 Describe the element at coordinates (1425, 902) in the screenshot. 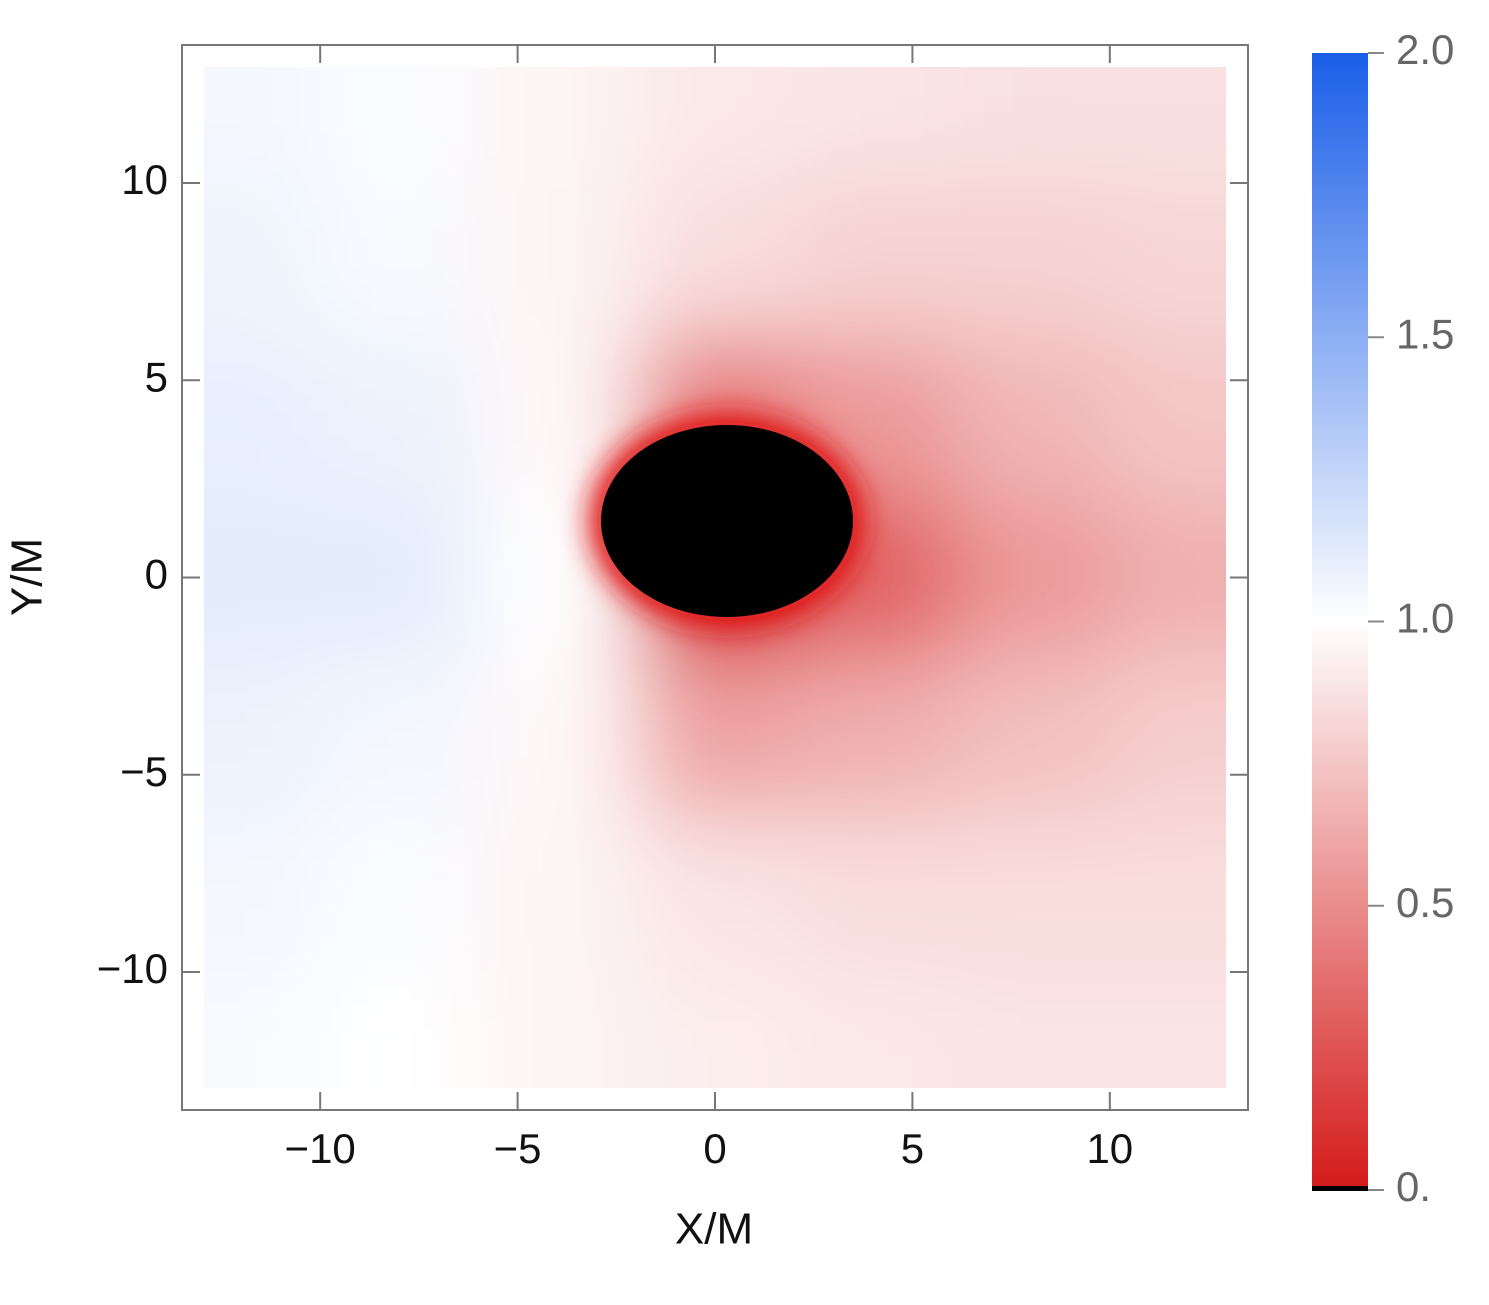

I see `colorbar-tick-label: 0.5` at that location.